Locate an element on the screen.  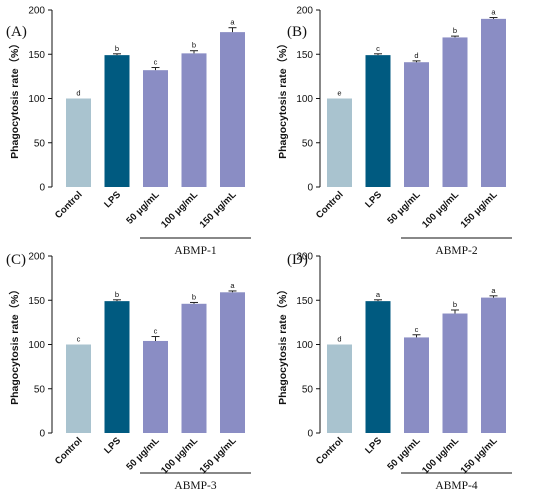
group-label: ABMP-4 is located at coordinates (456, 486).